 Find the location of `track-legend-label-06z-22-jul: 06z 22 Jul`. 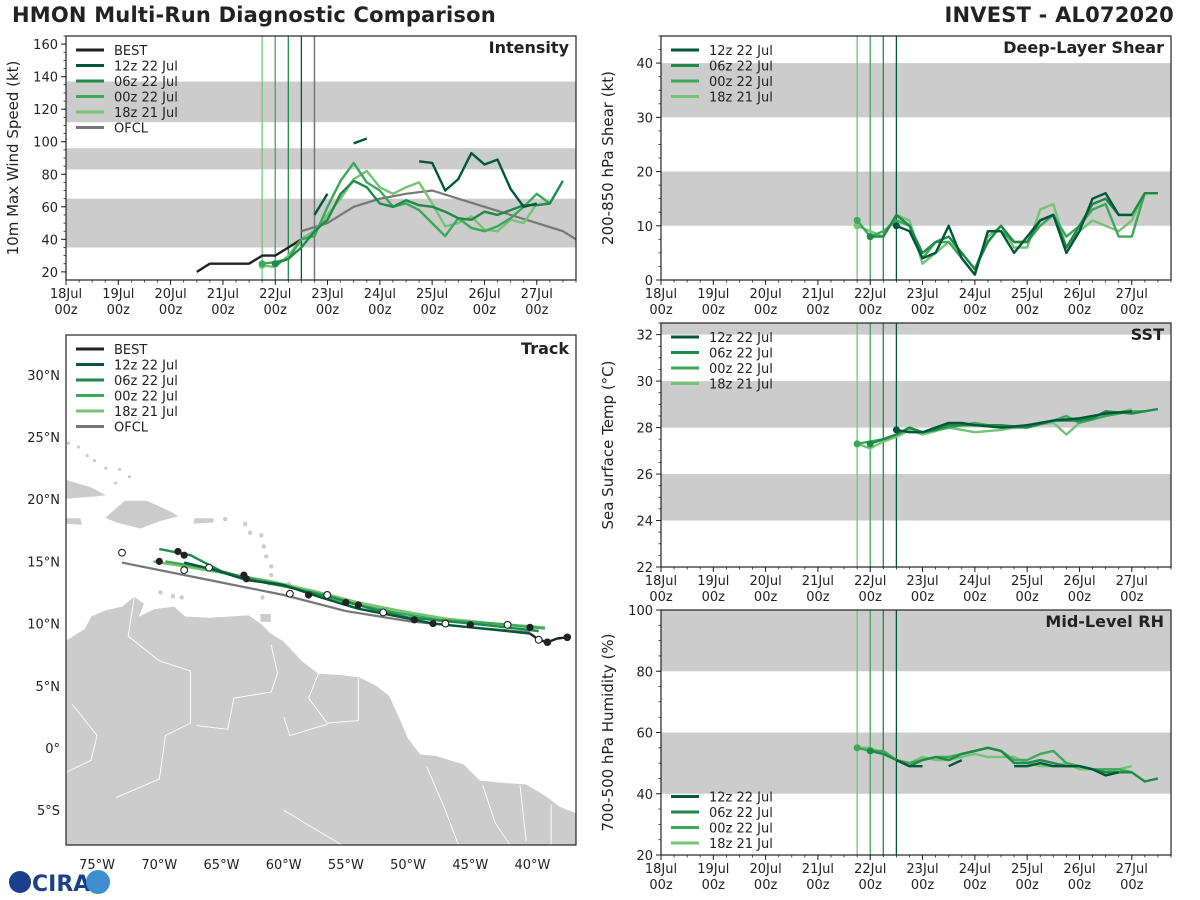

track-legend-label-06z-22-jul: 06z 22 Jul is located at coordinates (146, 381).